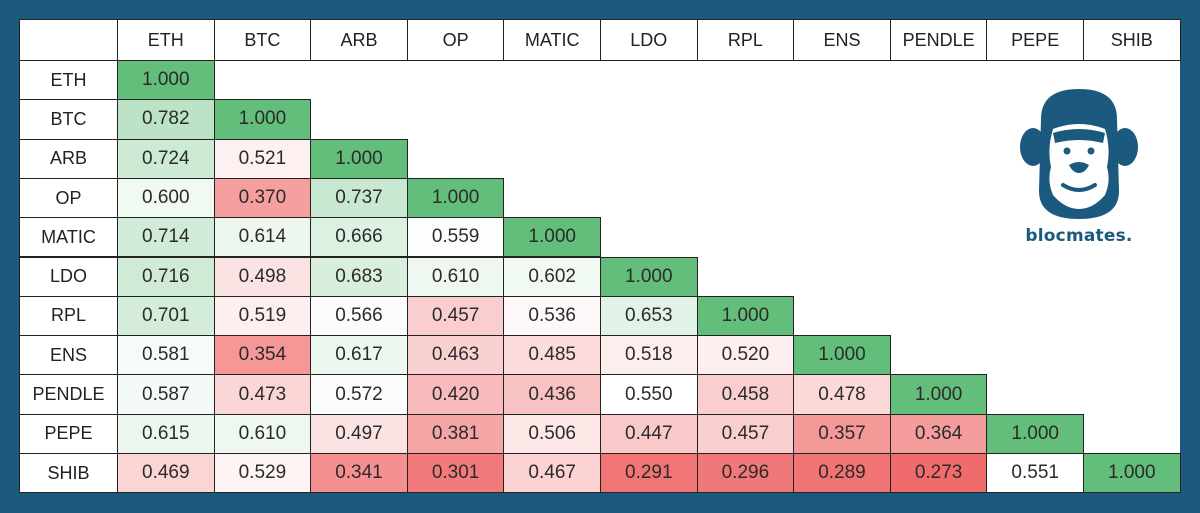  What do you see at coordinates (938, 473) in the screenshot?
I see `heatmap-cell-shib-pendle: 0.273` at bounding box center [938, 473].